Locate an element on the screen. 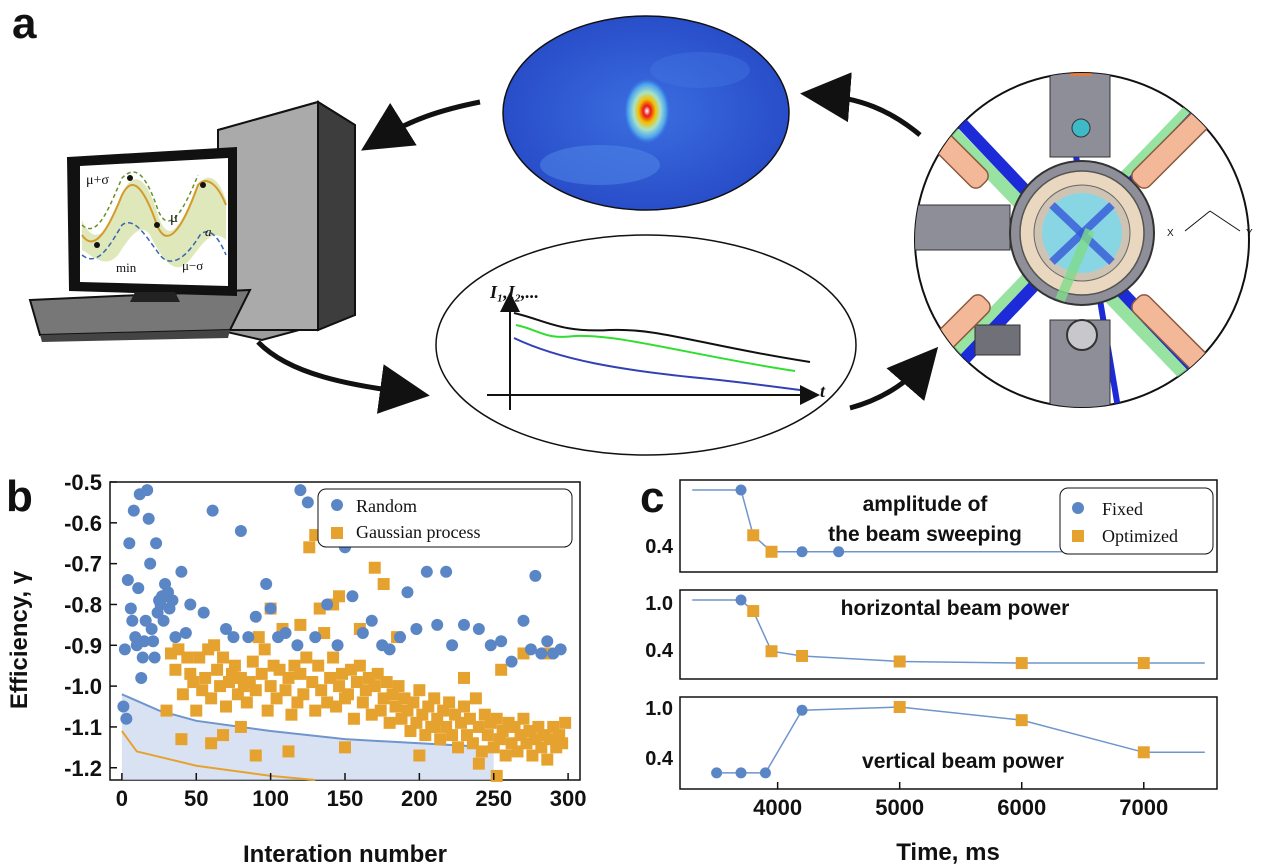  chart-b-ytick-label: -0.5 is located at coordinates (83, 482).